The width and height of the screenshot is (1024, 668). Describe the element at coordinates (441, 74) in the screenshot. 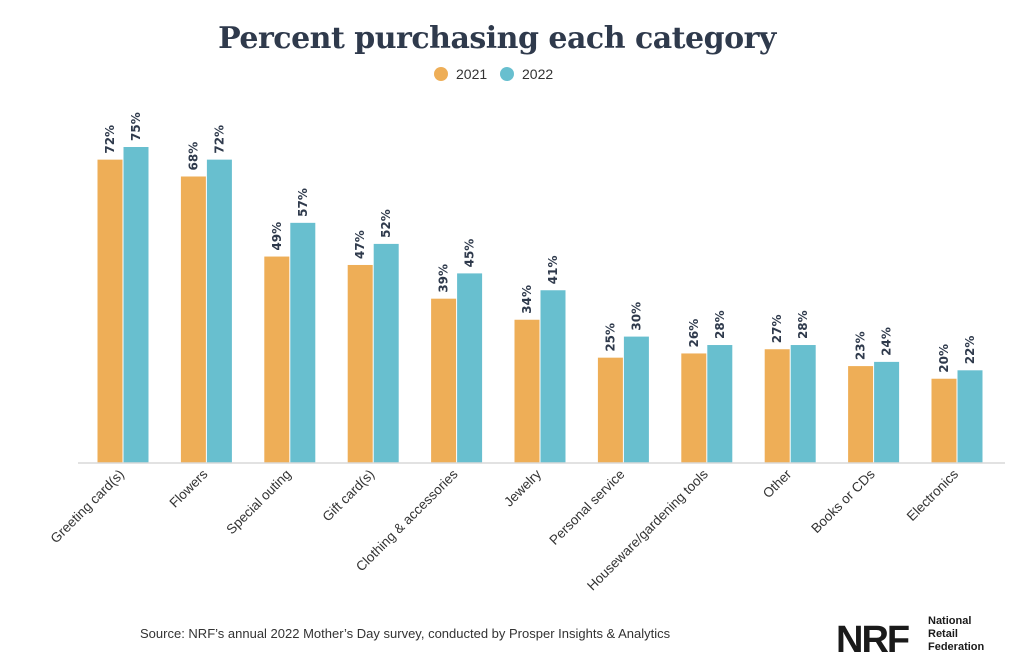

I see `legend-swatch-2021` at that location.